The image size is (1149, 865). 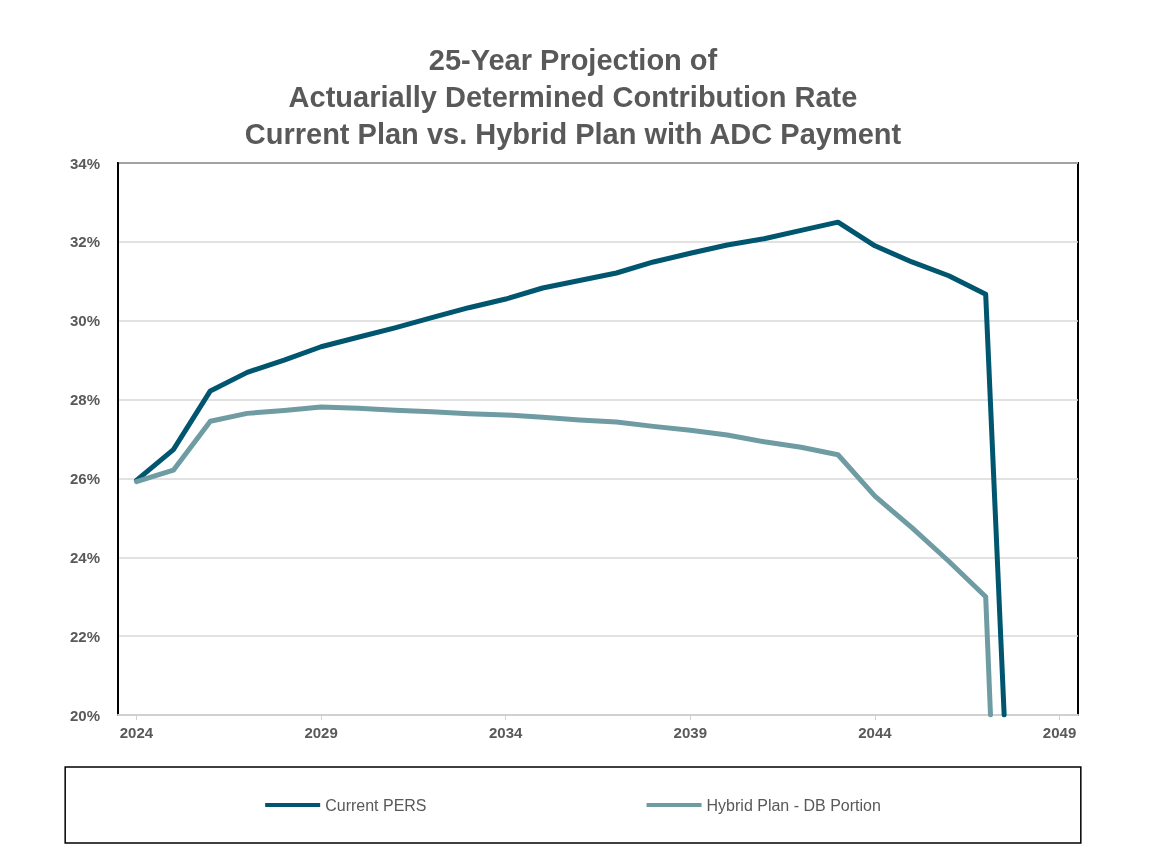 I want to click on x-tick-label: 2029, so click(x=321, y=732).